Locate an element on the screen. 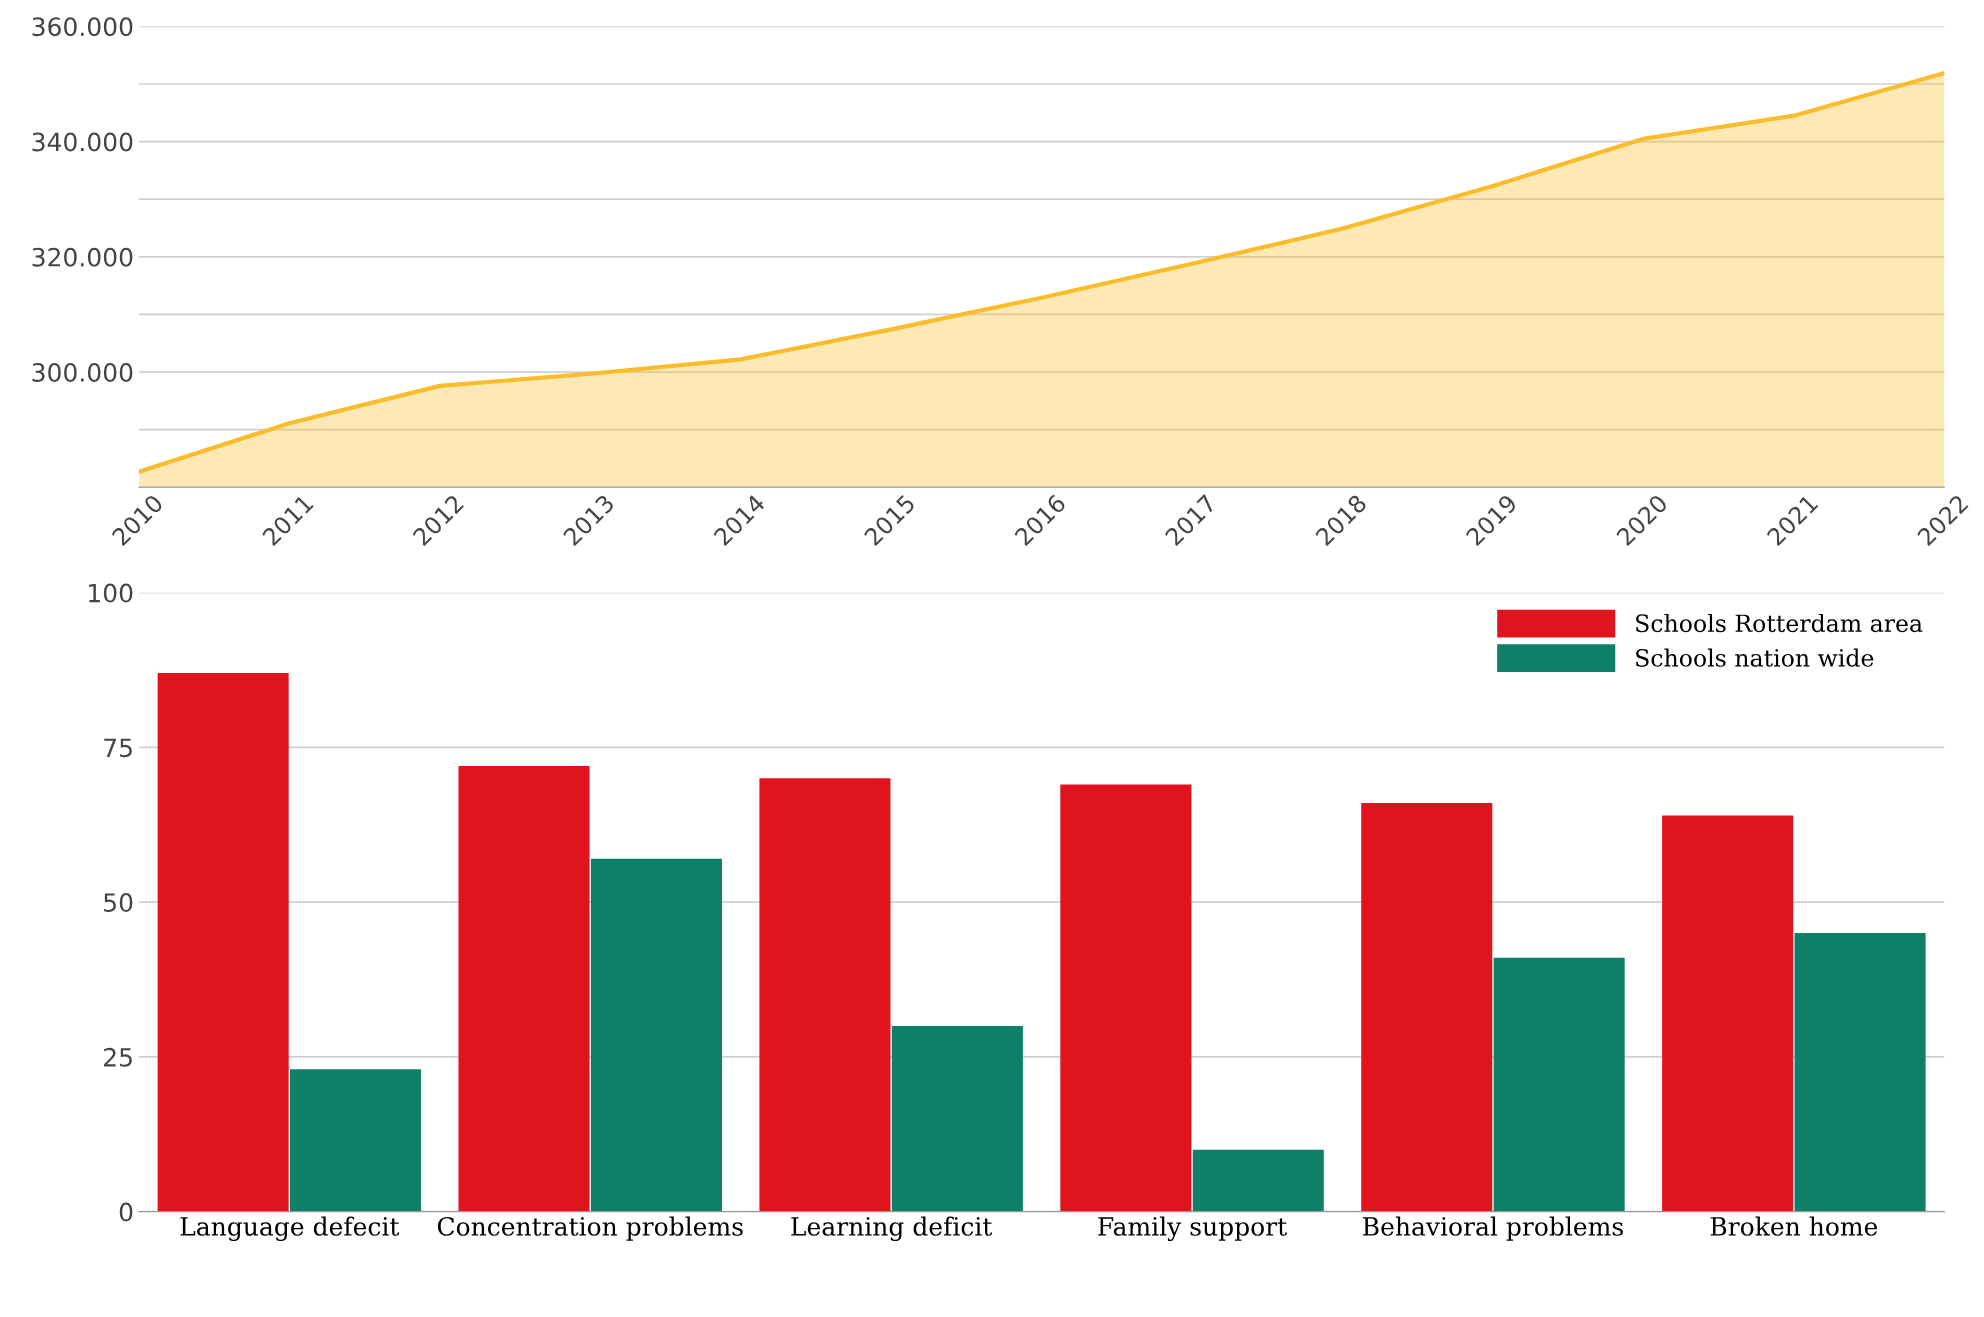 The height and width of the screenshot is (1317, 1984). x-tick-label: Behavioral problems is located at coordinates (1493, 1228).